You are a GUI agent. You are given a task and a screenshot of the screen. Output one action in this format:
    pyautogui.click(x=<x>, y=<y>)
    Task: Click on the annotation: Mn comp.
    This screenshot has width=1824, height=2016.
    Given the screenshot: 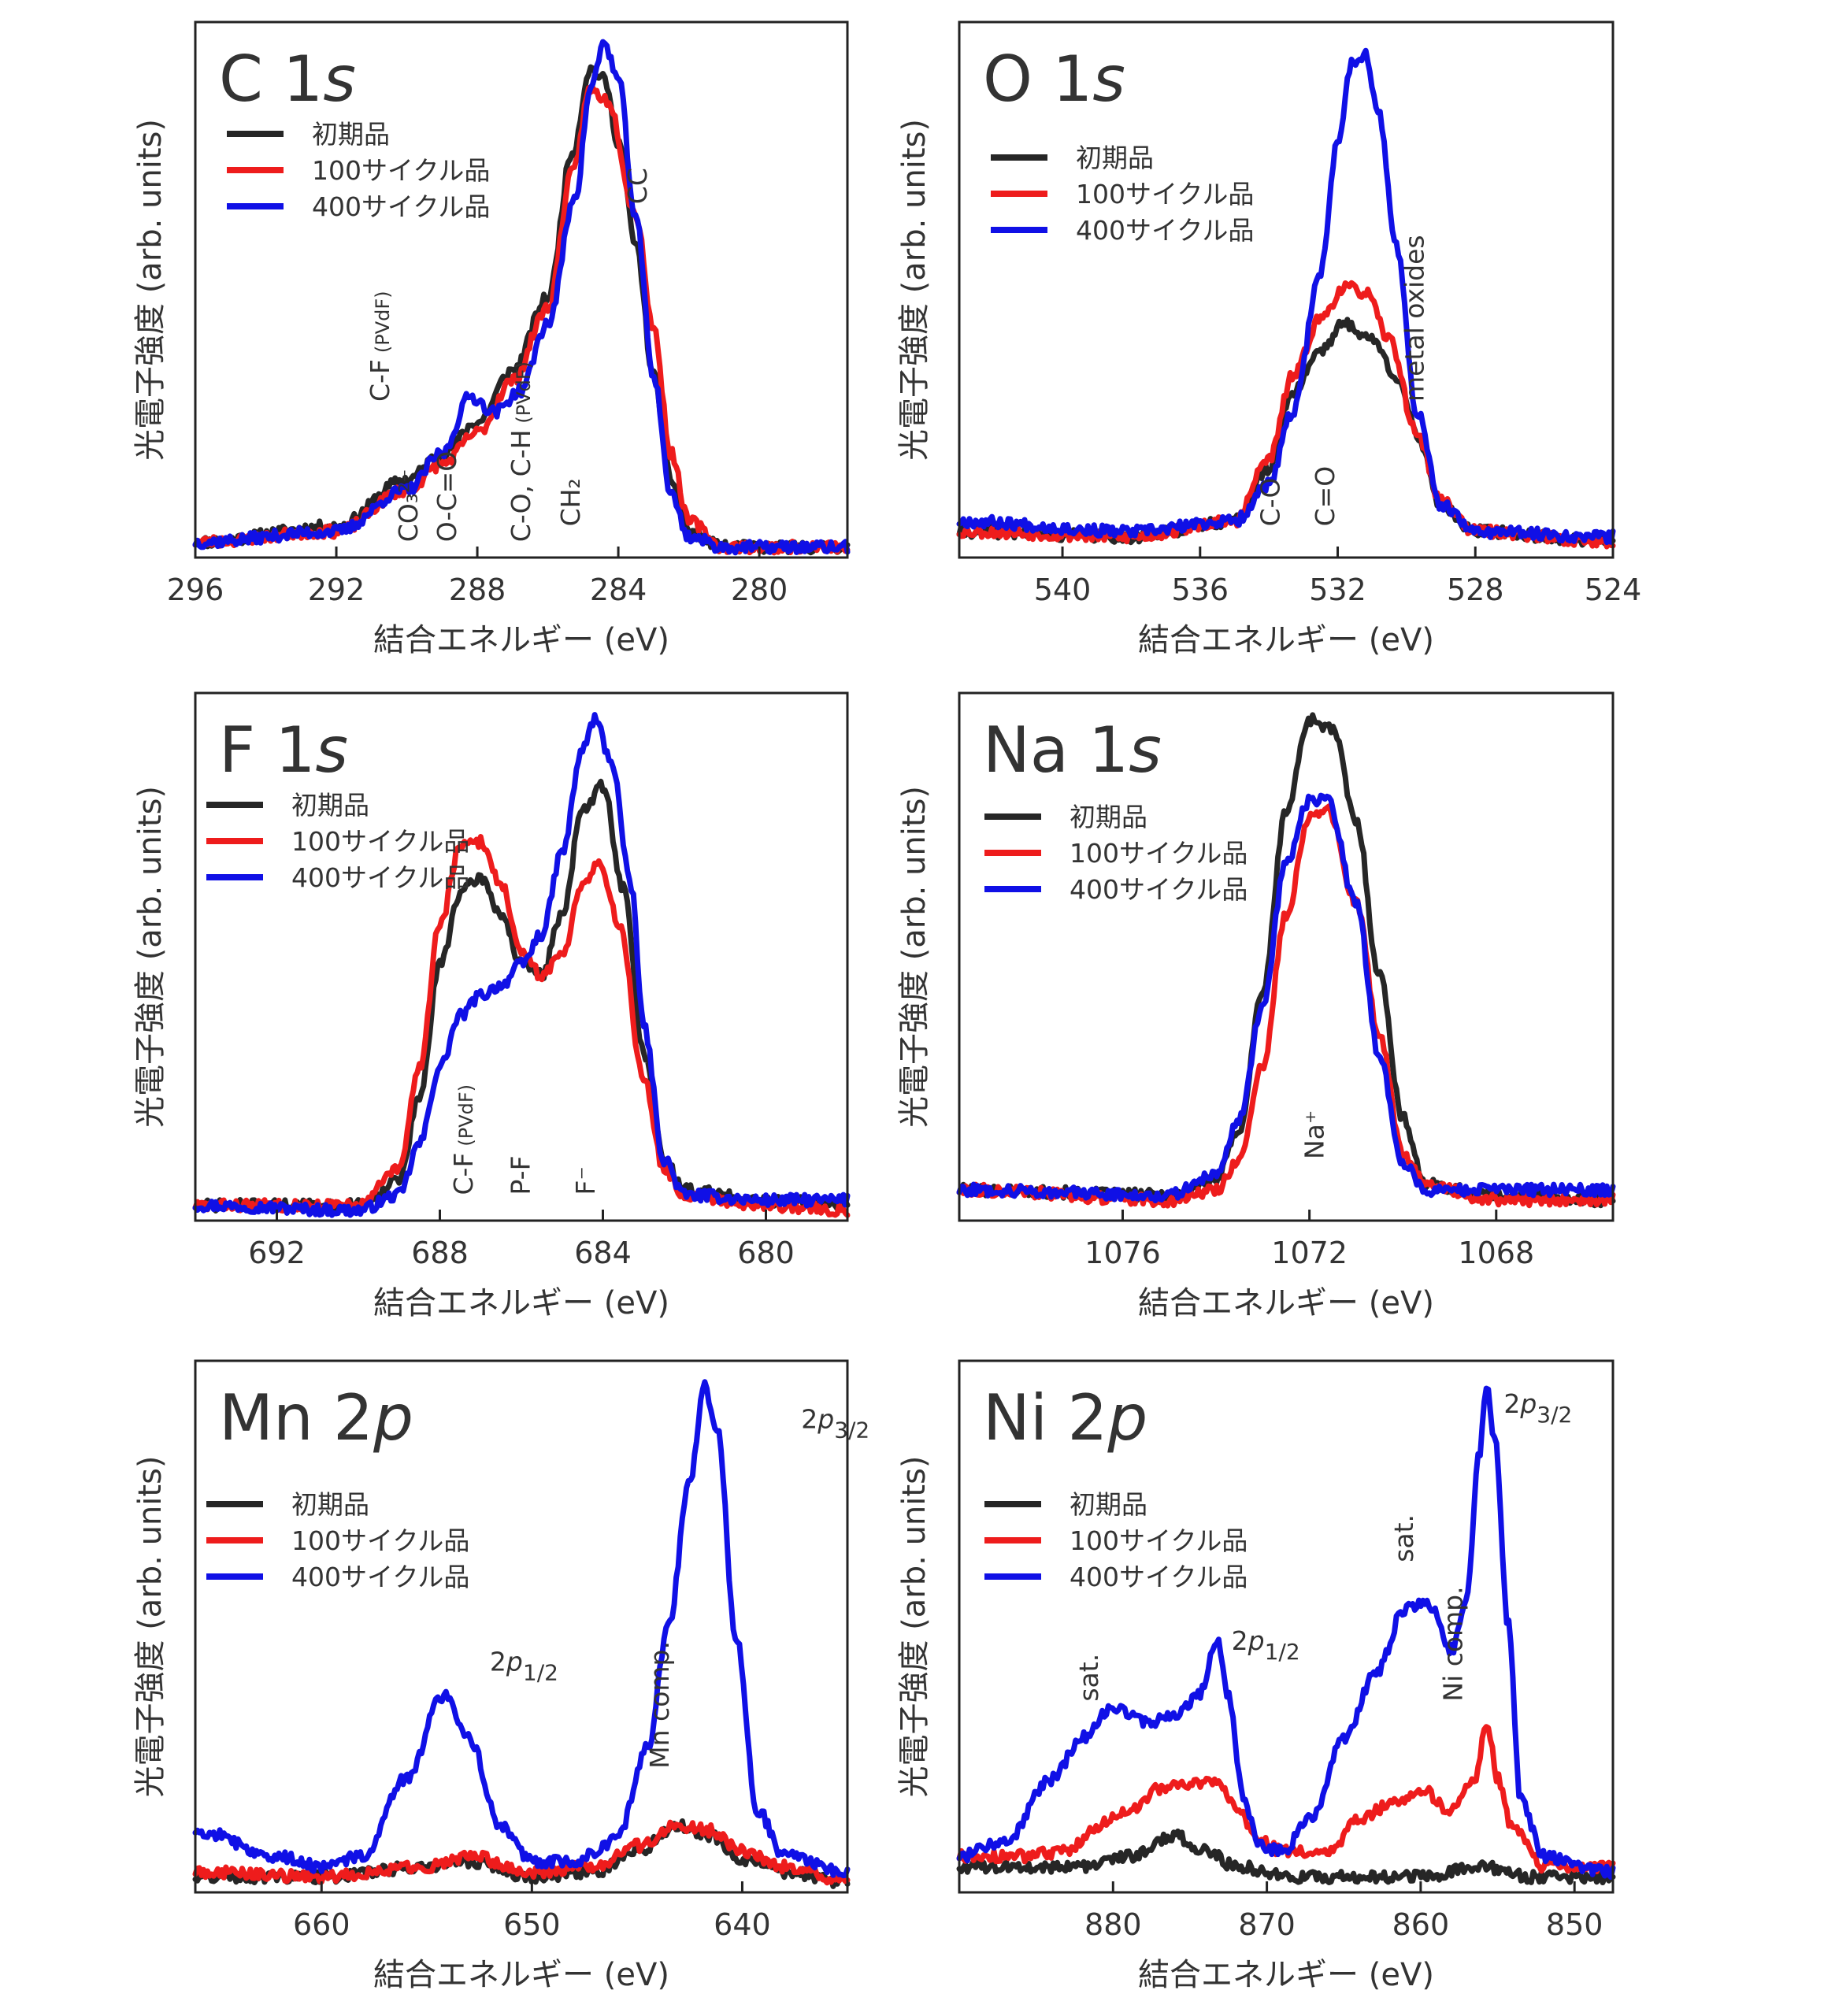 What is the action you would take?
    pyautogui.click(x=659, y=1705)
    